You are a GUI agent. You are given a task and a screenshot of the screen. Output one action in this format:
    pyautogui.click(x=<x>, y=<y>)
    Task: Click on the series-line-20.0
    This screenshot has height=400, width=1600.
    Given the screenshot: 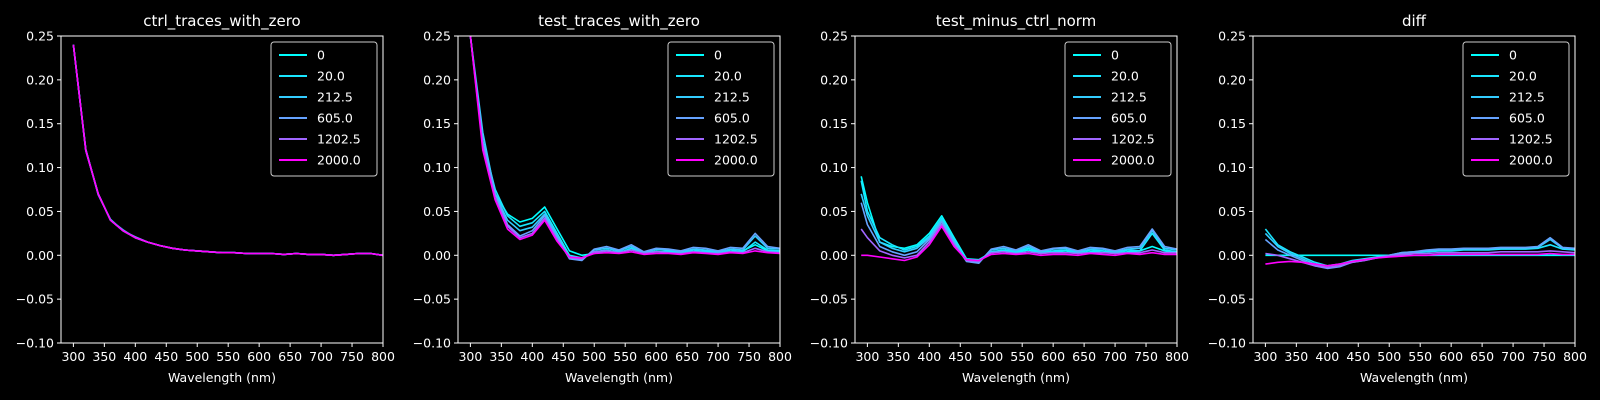 What is the action you would take?
    pyautogui.click(x=624, y=147)
    